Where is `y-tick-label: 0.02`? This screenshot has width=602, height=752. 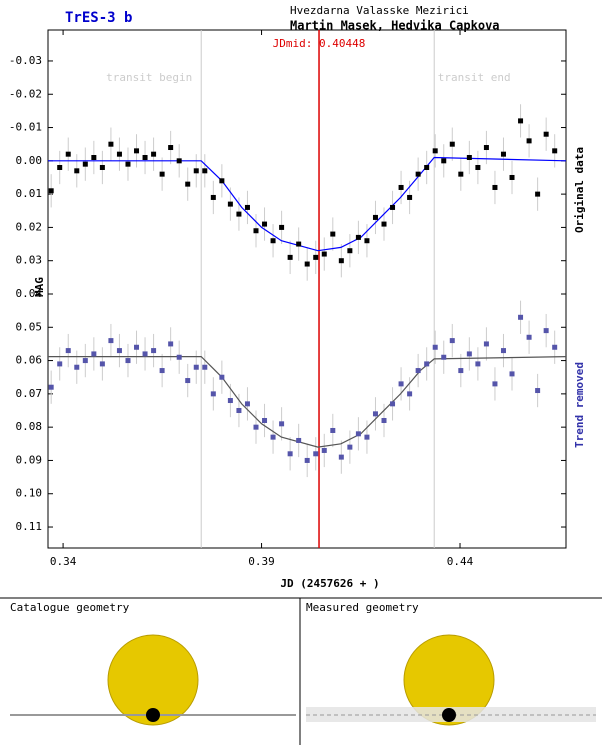 y-tick-label: 0.02 is located at coordinates (29, 226).